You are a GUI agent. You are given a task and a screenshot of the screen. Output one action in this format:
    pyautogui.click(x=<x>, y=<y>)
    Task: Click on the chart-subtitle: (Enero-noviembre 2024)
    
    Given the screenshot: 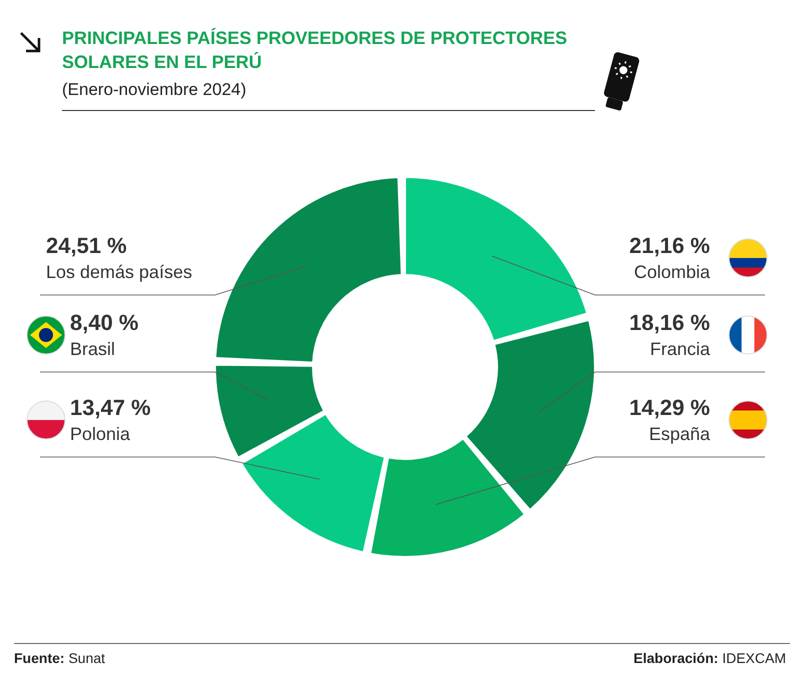 What is the action you would take?
    pyautogui.click(x=154, y=90)
    